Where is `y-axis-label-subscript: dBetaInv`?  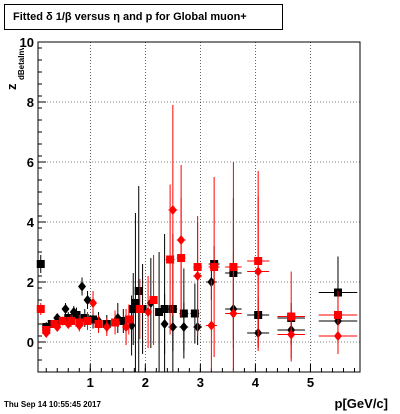
y-axis-label-subscript: dBetaInv is located at coordinates (21, 64).